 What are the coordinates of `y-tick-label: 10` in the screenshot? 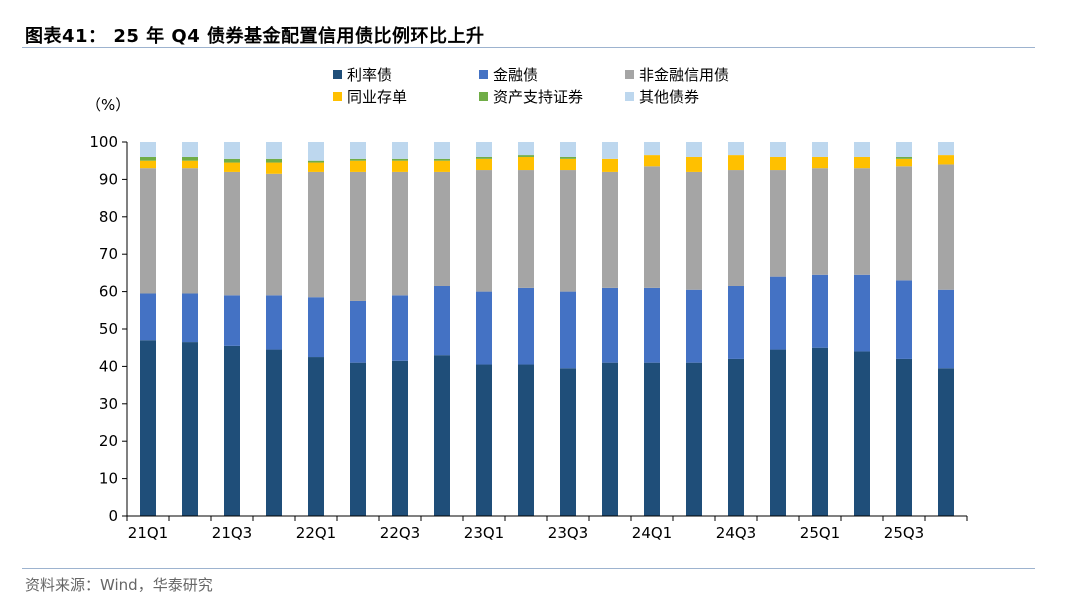 It's located at (108, 479).